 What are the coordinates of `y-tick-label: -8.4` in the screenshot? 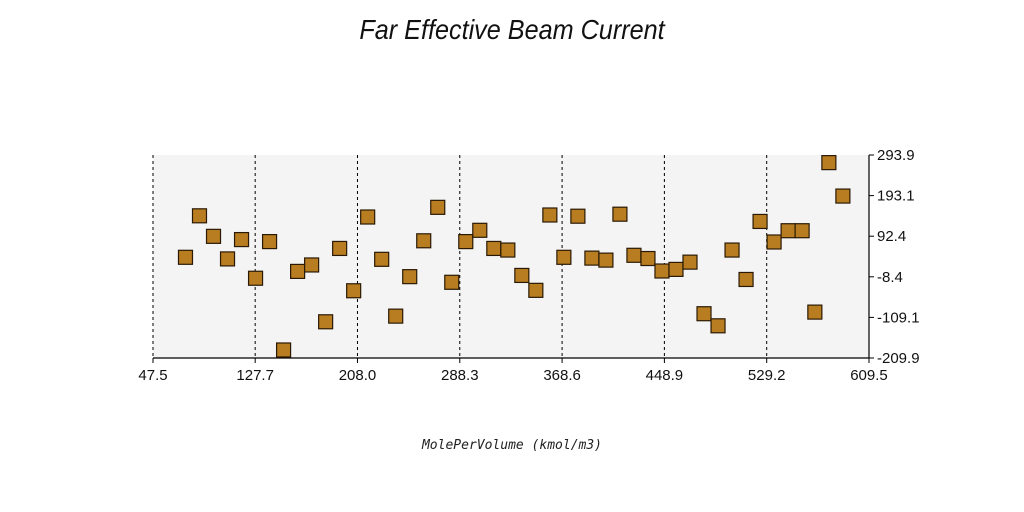 It's located at (890, 277).